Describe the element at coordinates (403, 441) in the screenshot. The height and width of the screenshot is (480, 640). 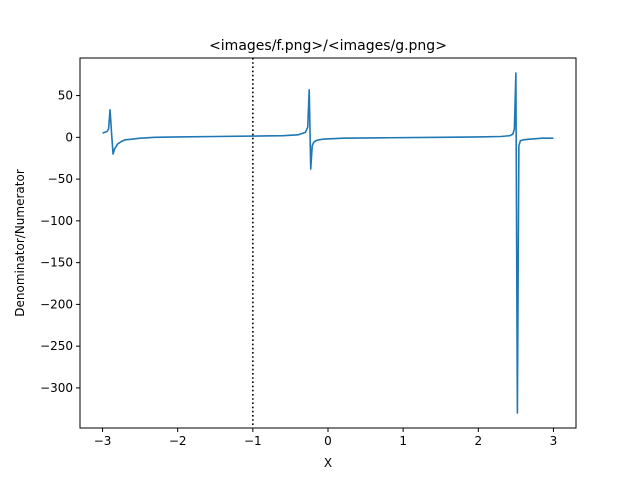
I see `x-tick-label: 1` at that location.